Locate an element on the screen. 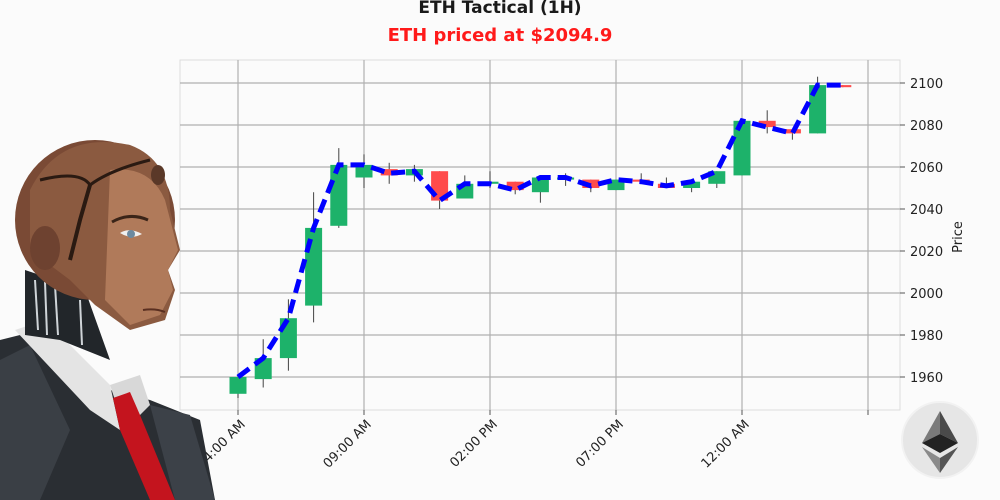 This screenshot has height=500, width=1000. y-axis: 1960 1980 2000 2020 2040 2060 2080 2100 is located at coordinates (921, 231).